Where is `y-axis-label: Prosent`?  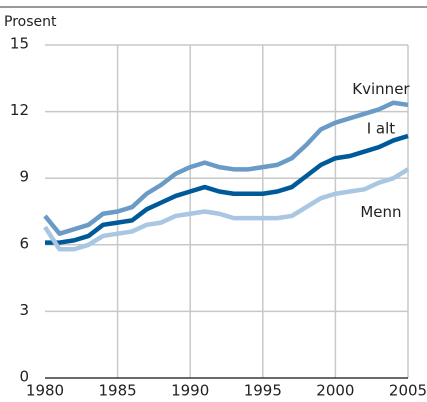 y-axis-label: Prosent is located at coordinates (30, 22).